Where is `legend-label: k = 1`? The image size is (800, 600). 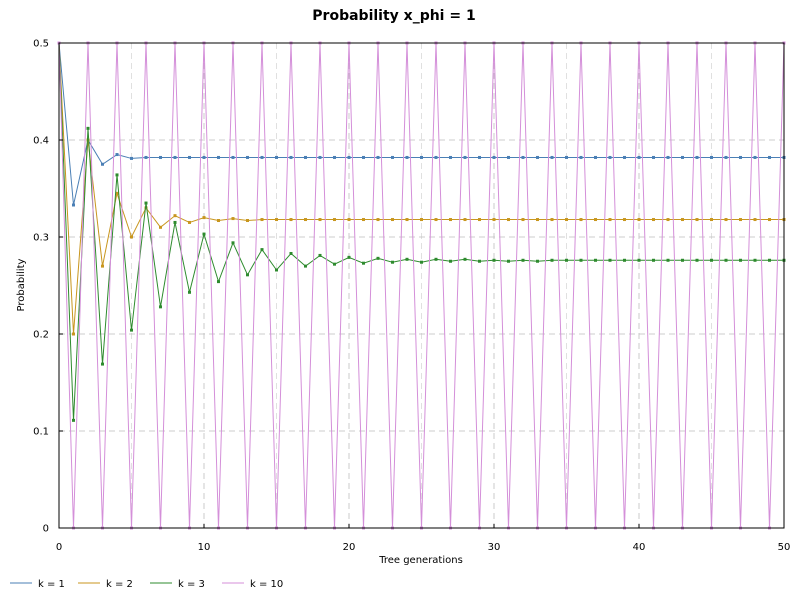
legend-label: k = 1 is located at coordinates (51, 584).